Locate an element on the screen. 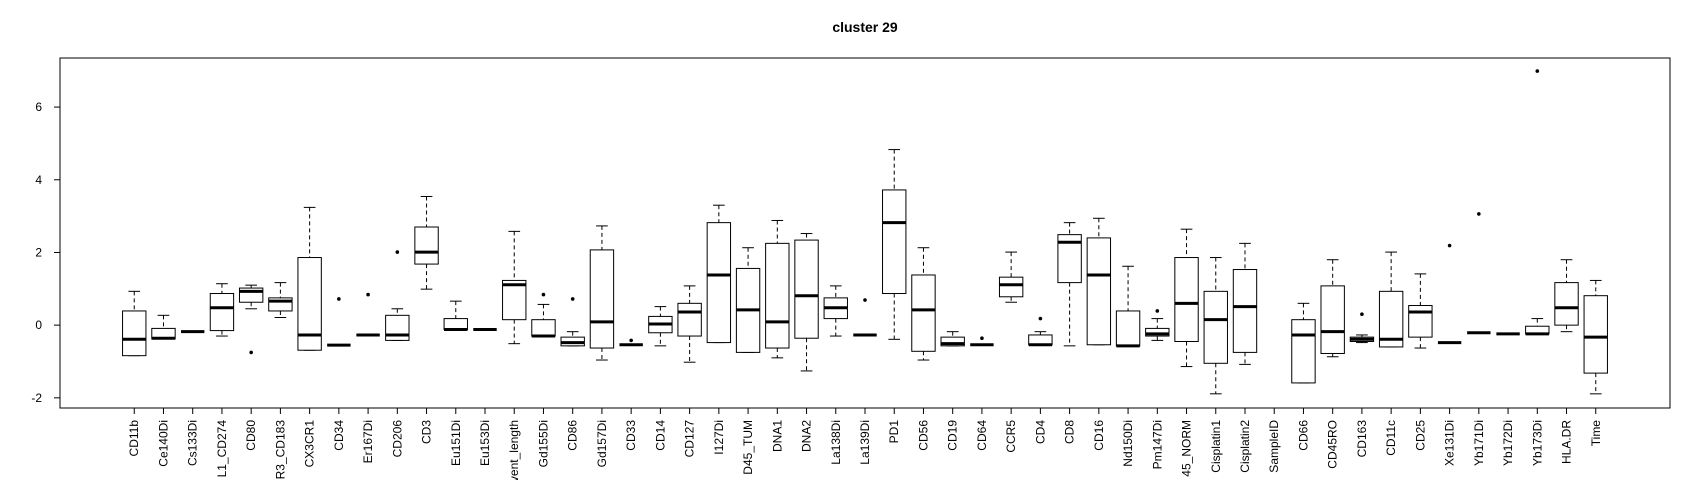 This screenshot has height=480, width=1700. x-tick-label: vent_length is located at coordinates (514, 450).